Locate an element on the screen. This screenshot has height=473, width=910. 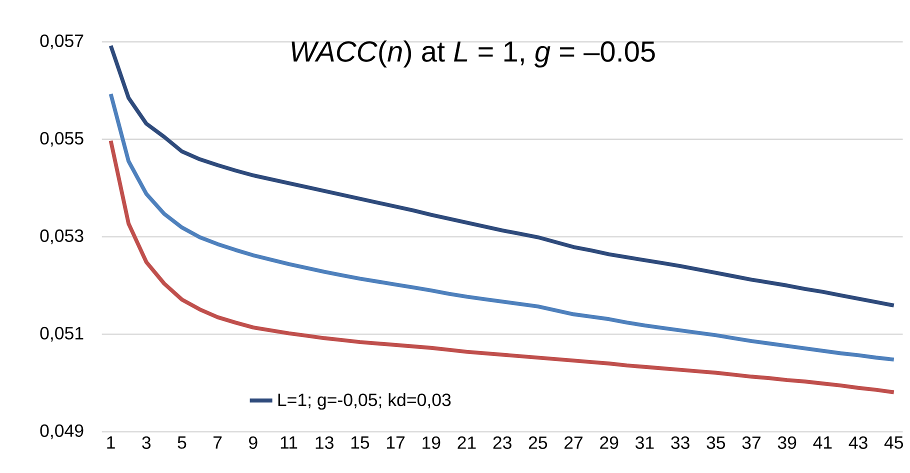
x-tick-label: 11 is located at coordinates (289, 442).